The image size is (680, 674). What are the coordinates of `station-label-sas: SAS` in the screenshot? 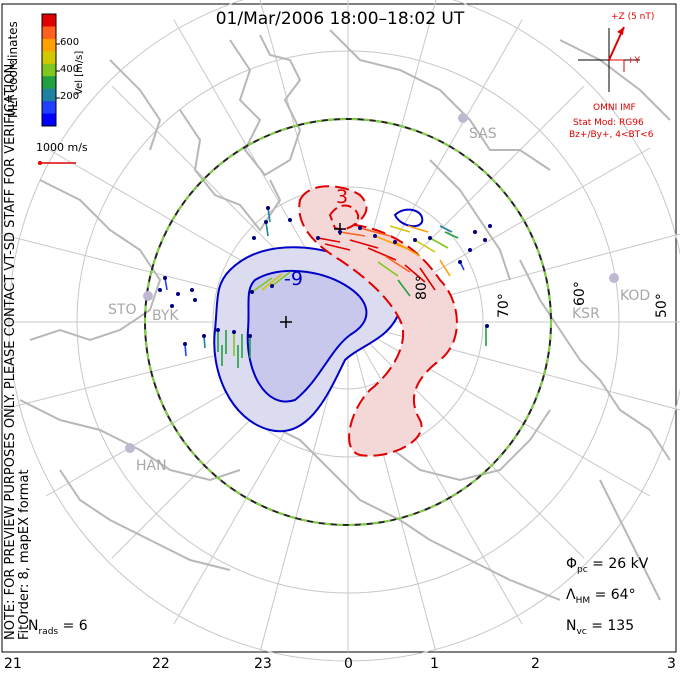 It's located at (483, 134).